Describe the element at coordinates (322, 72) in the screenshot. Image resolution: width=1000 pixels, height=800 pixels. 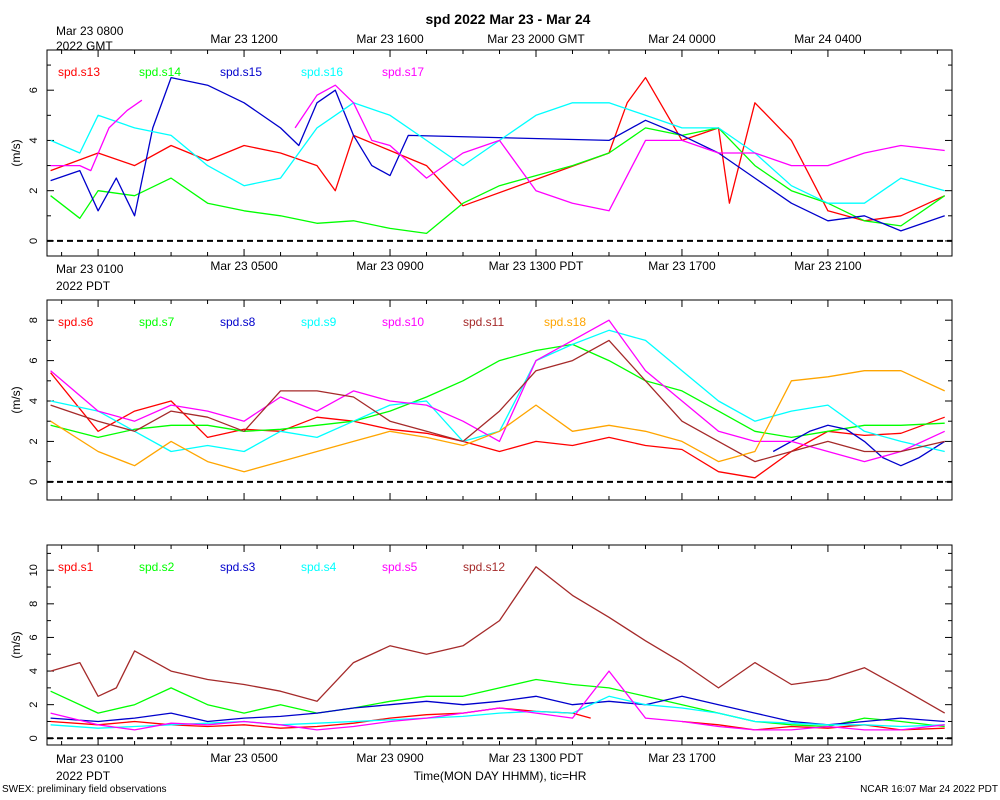
I see `legend-spd-s16: spd.s16` at that location.